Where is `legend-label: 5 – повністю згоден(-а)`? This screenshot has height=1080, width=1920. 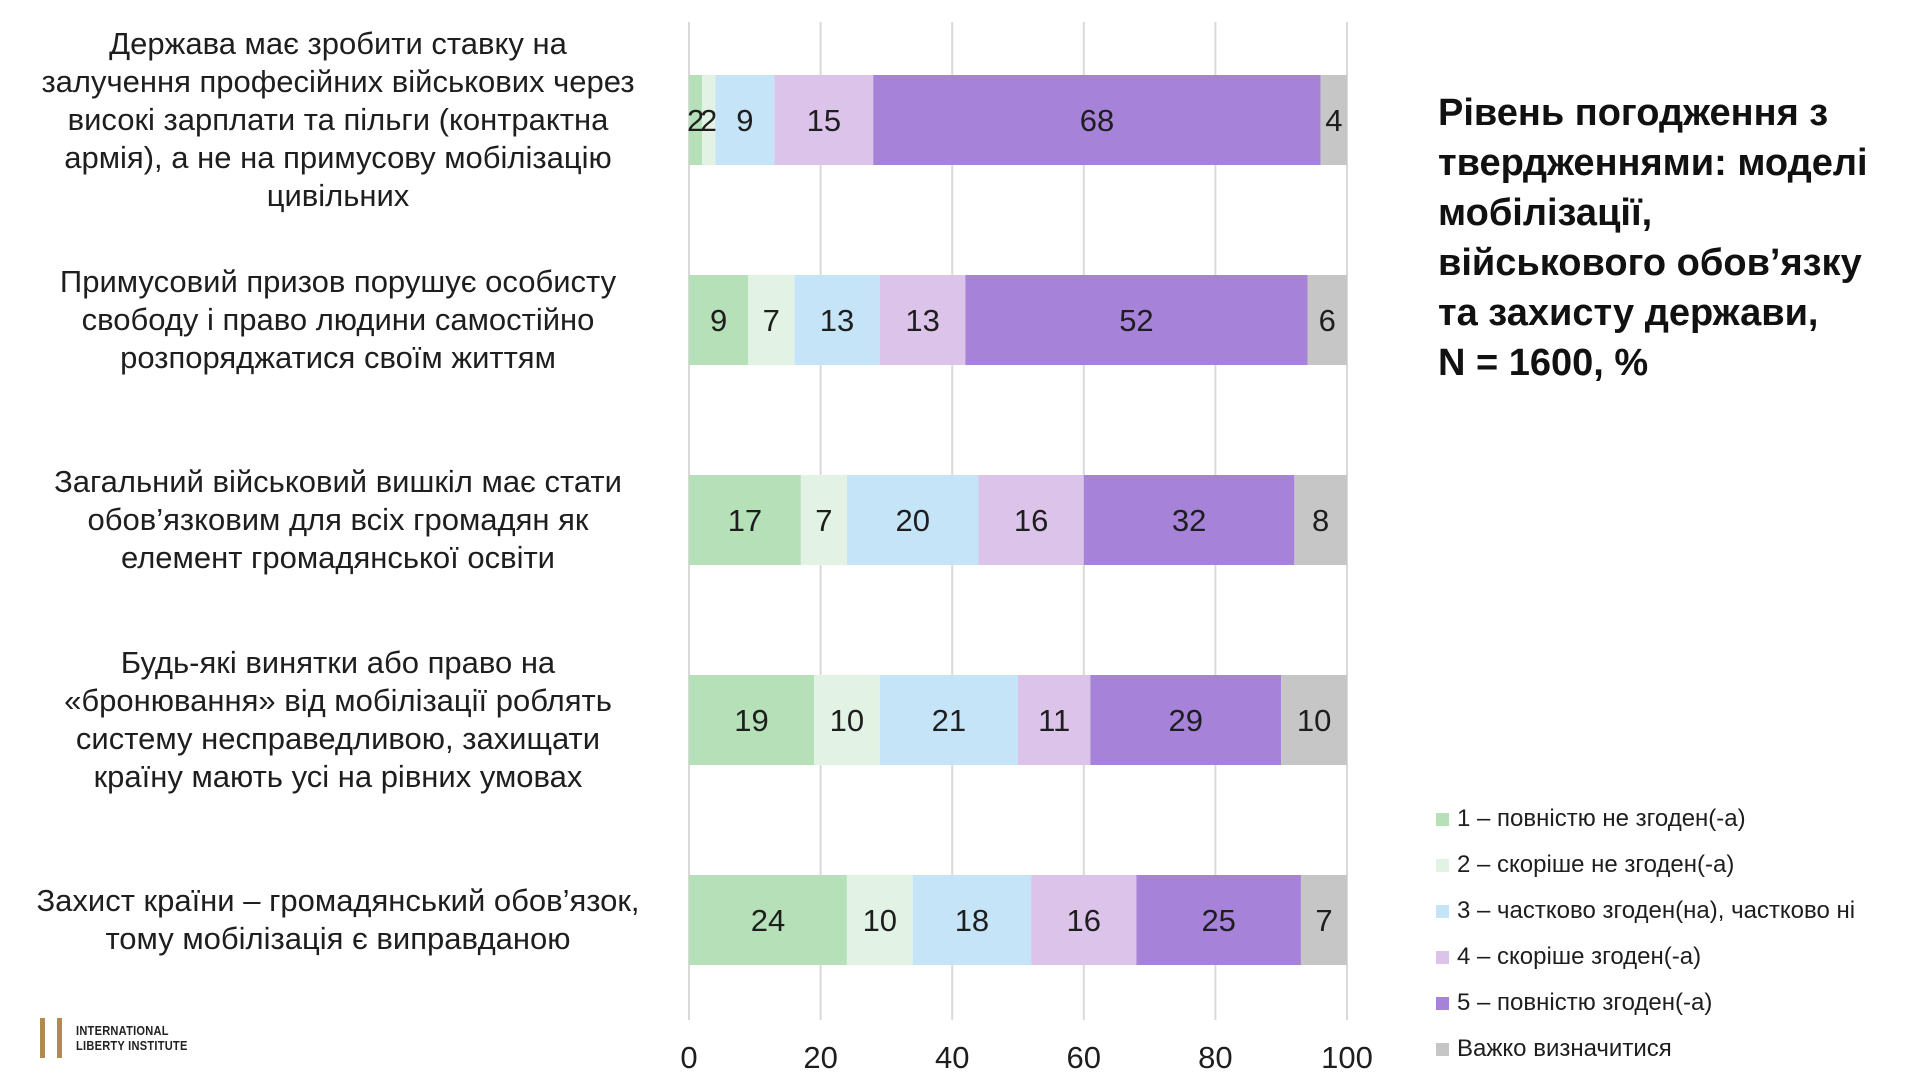
legend-label: 5 – повністю згоден(-а) is located at coordinates (1585, 1002).